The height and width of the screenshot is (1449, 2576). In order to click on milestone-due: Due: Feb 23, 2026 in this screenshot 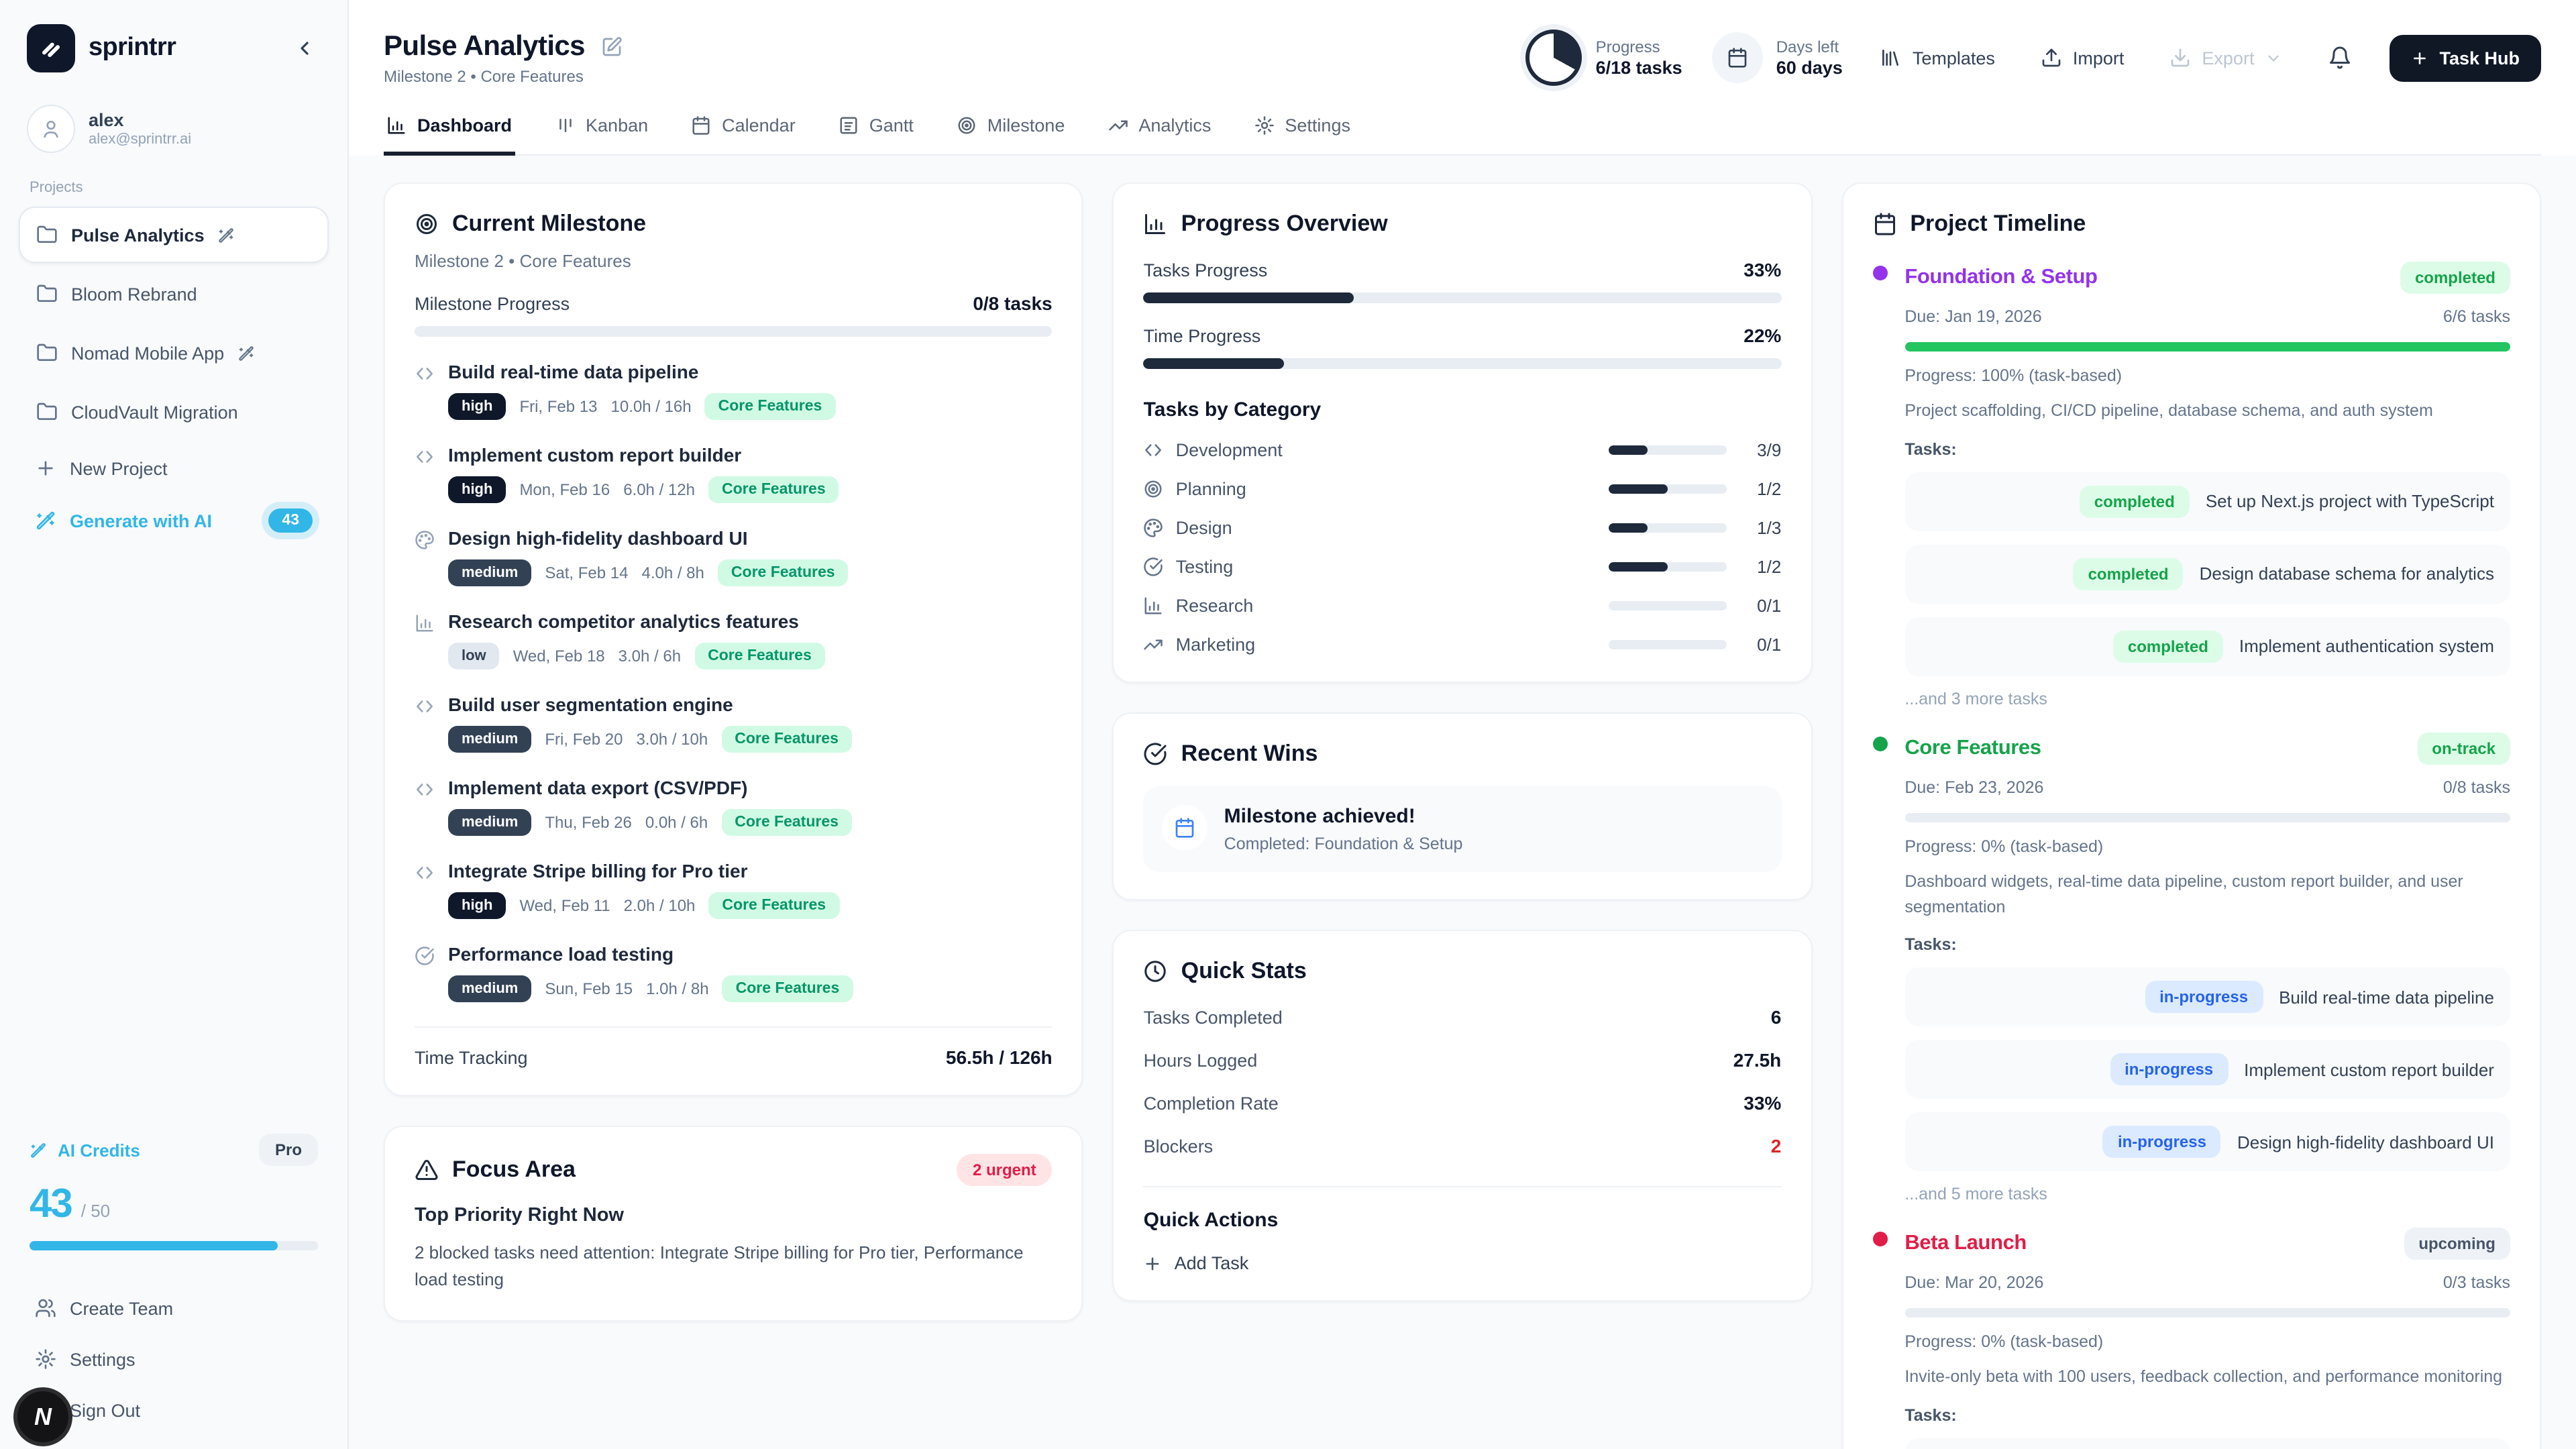, I will do `click(1974, 787)`.